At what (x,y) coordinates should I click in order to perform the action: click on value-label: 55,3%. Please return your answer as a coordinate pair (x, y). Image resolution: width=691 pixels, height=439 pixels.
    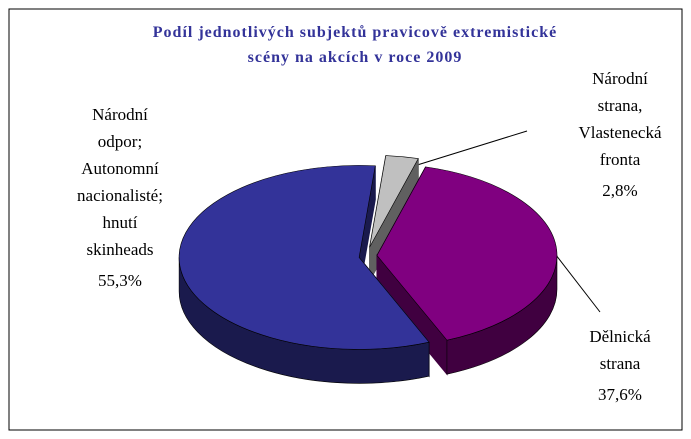
    Looking at the image, I should click on (120, 280).